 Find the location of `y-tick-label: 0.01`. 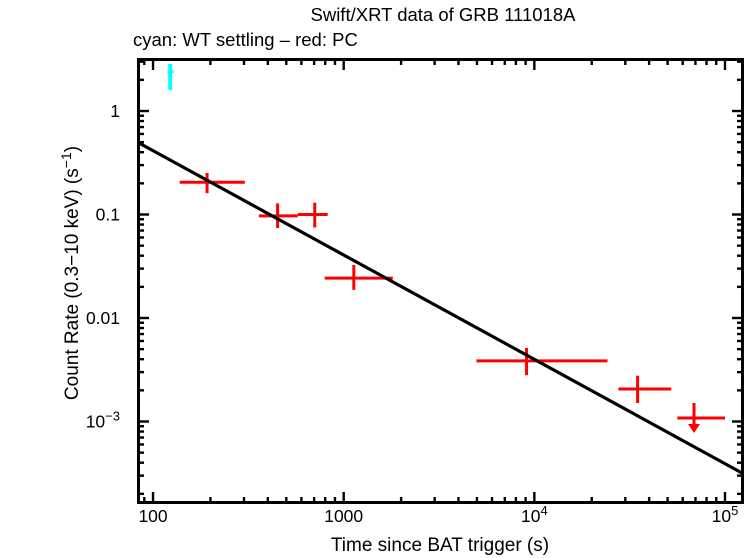

y-tick-label: 0.01 is located at coordinates (103, 318).